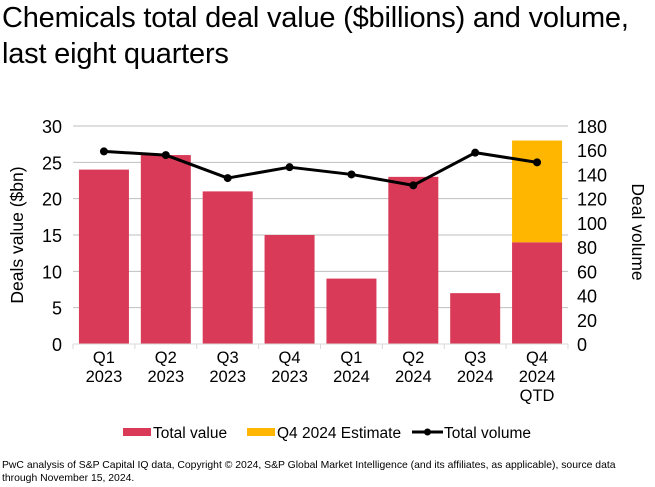 The width and height of the screenshot is (655, 487). I want to click on legend-label-q4-2024-estimate: Q4 2024 Estimate, so click(339, 433).